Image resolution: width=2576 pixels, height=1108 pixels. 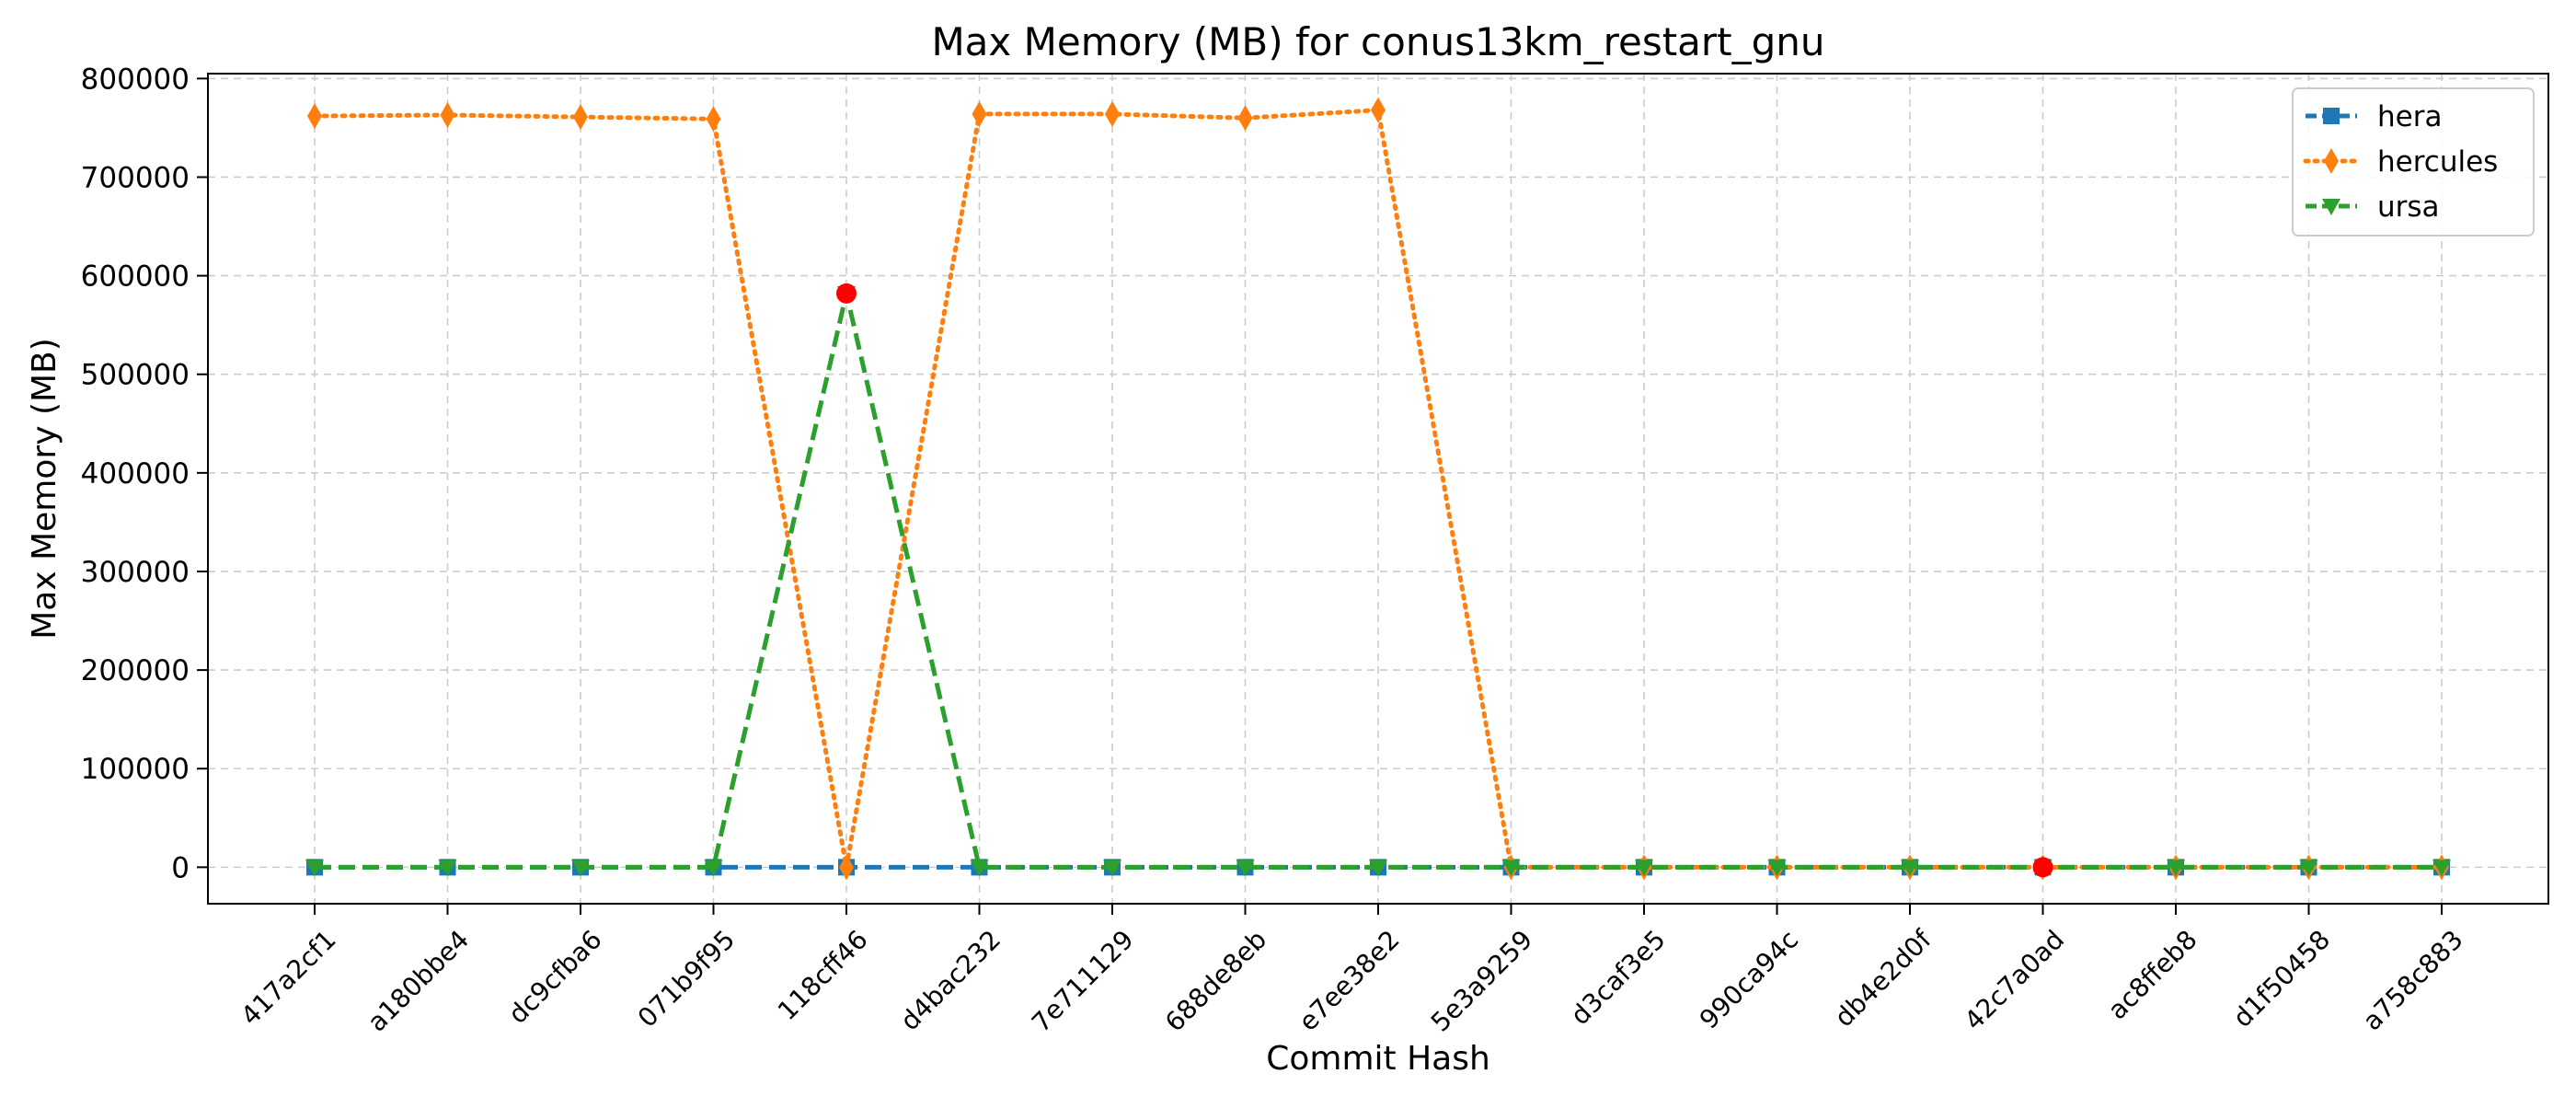 I want to click on legend-item-hercules: hercules, so click(x=2400, y=162).